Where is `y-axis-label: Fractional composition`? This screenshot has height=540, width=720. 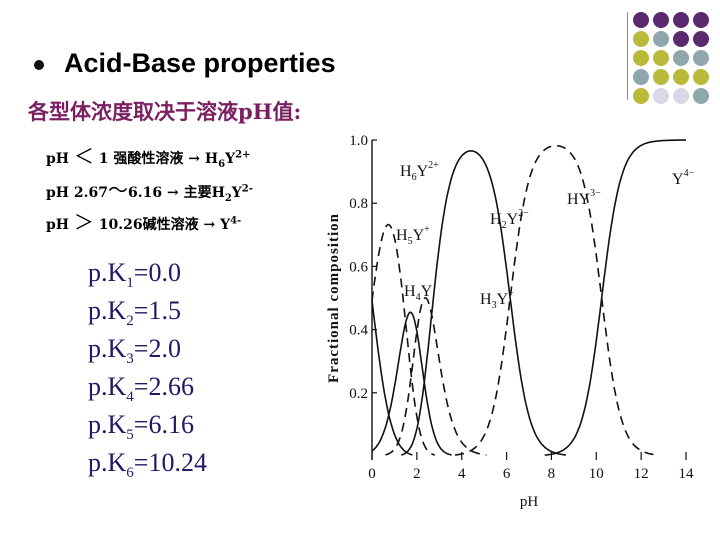
y-axis-label: Fractional composition is located at coordinates (334, 298).